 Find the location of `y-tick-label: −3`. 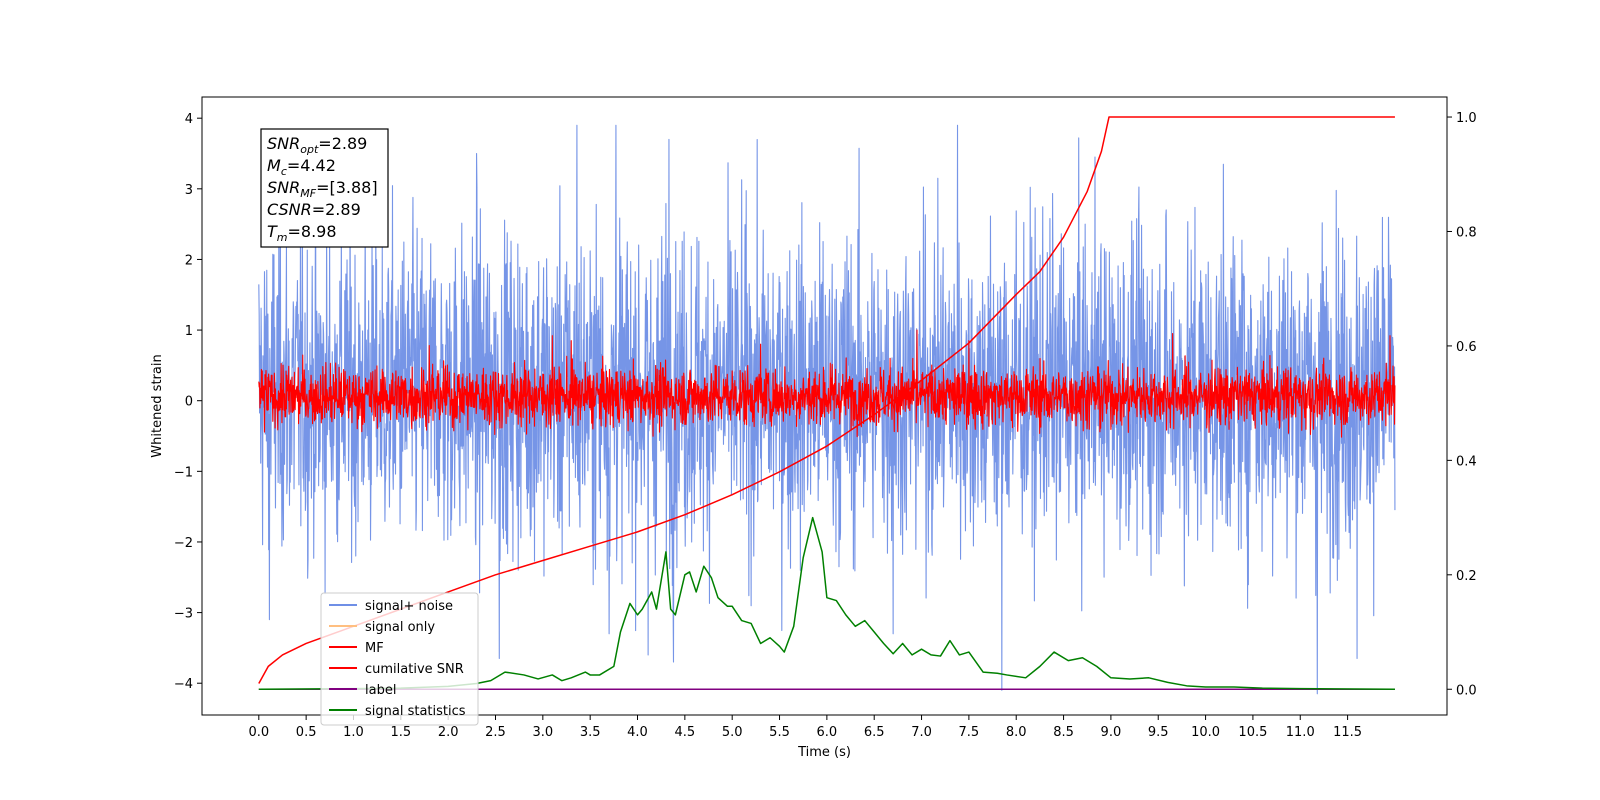

y-tick-label: −3 is located at coordinates (183, 614).